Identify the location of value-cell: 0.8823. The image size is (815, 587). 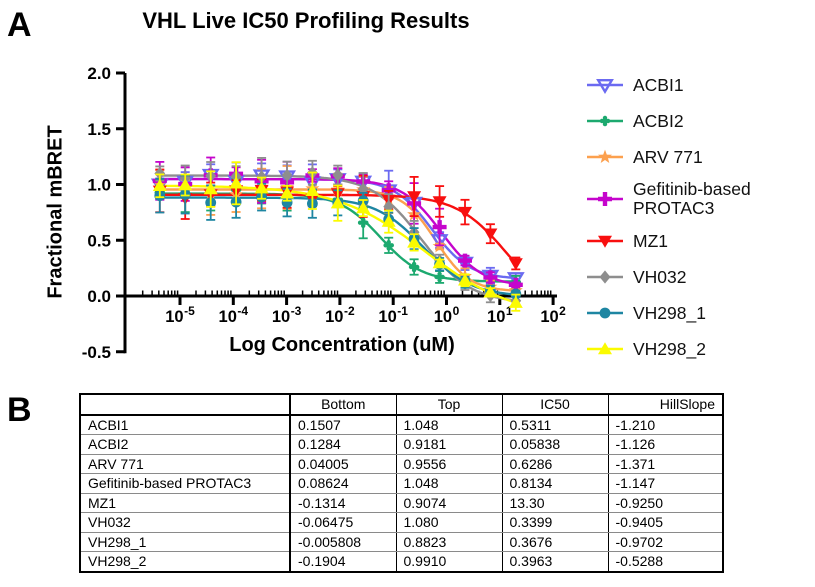
(449, 541).